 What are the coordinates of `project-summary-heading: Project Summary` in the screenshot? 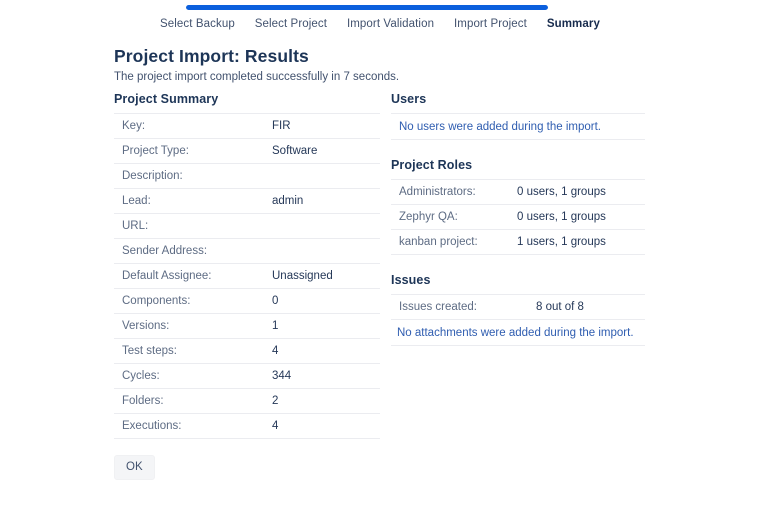 It's located at (166, 99).